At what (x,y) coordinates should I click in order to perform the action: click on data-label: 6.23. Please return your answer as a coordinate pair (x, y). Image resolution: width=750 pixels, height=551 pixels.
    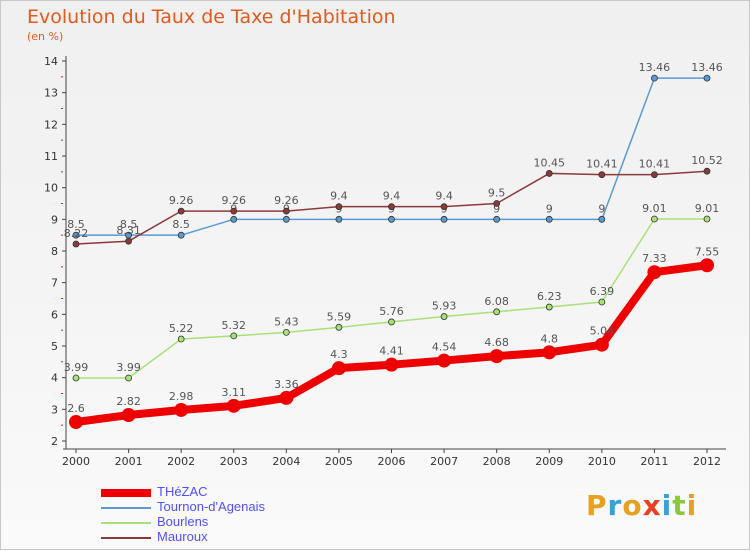
    Looking at the image, I should click on (549, 296).